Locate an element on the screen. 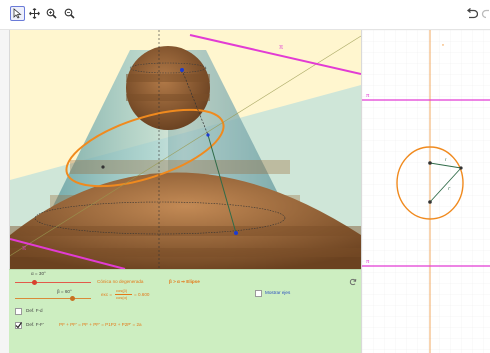 The width and height of the screenshot is (490, 353). directrix-bottom-label: π is located at coordinates (368, 262).